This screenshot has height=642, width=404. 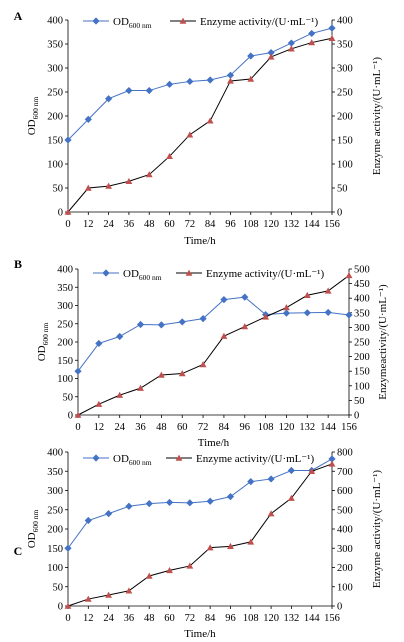 What do you see at coordinates (65, 343) in the screenshot?
I see `left-y-tick-label: 200` at bounding box center [65, 343].